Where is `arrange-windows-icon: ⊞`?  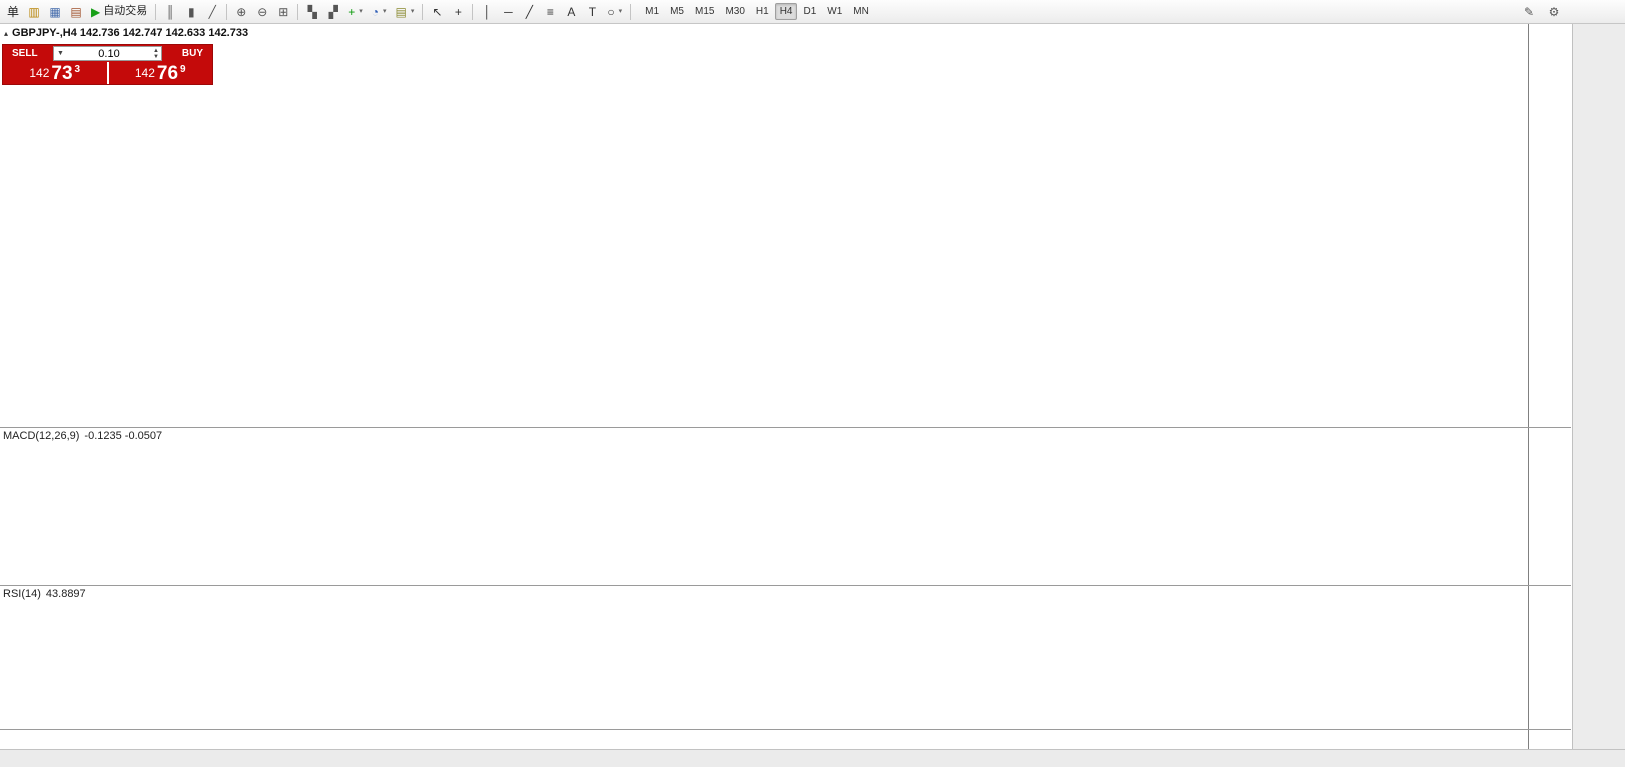 arrange-windows-icon: ⊞ is located at coordinates (283, 11).